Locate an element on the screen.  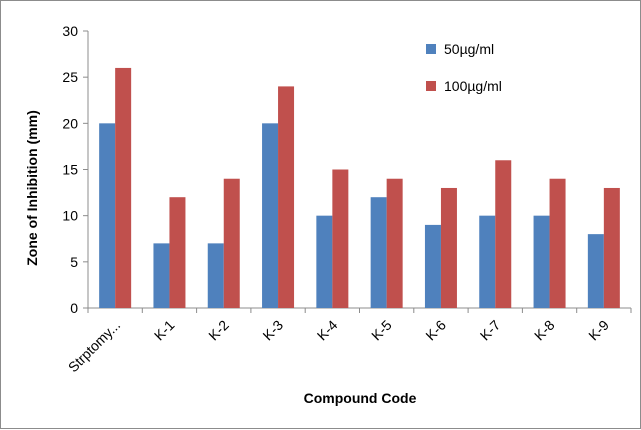
x-tick-label: K-8 is located at coordinates (544, 330).